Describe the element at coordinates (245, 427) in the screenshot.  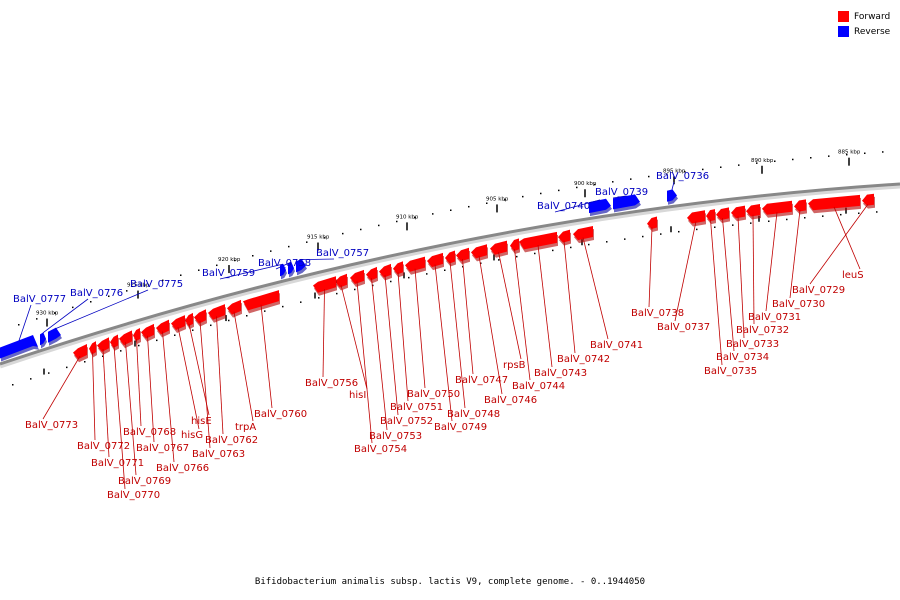
I see `gene-label: trpA` at that location.